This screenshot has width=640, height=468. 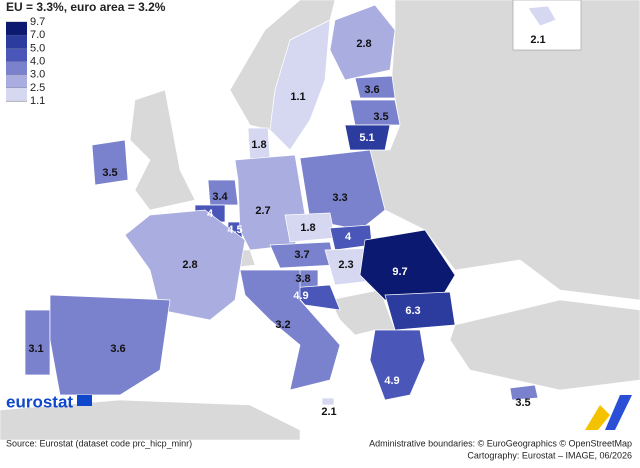 I want to click on legend-label: 1.1, so click(x=37, y=101).